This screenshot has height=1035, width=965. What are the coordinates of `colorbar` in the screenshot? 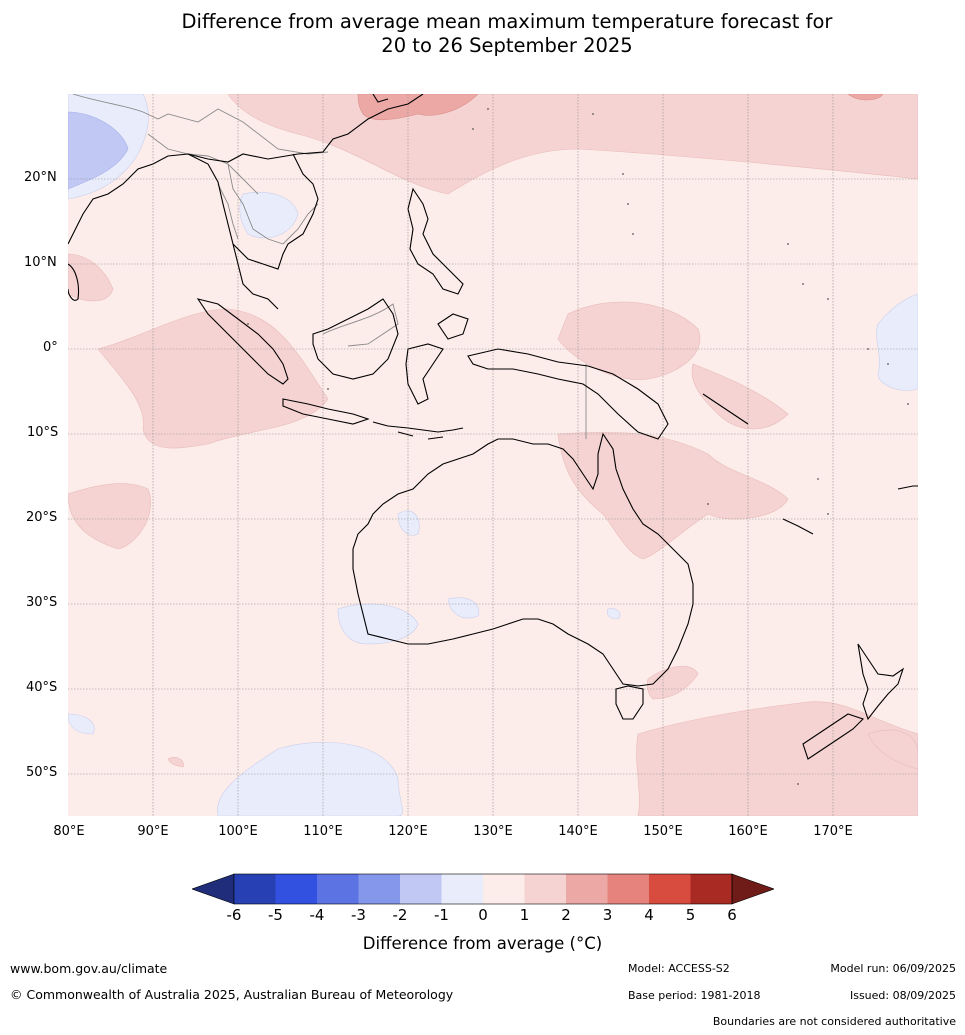 It's located at (483, 890).